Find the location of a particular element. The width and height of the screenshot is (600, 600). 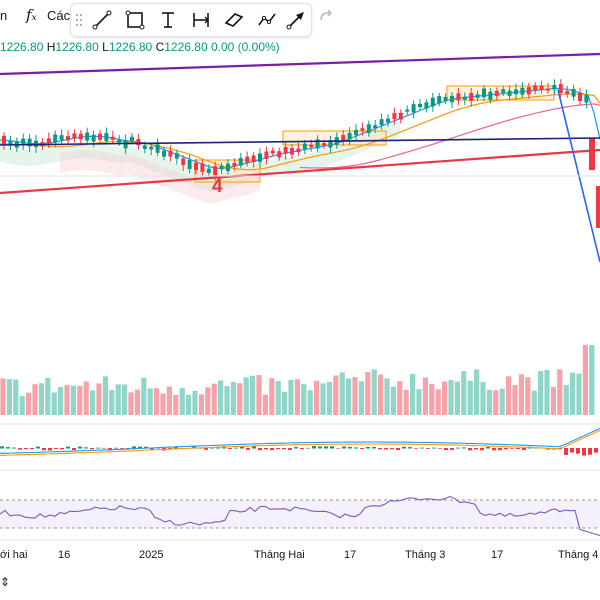

arrow-tool is located at coordinates (296, 20).